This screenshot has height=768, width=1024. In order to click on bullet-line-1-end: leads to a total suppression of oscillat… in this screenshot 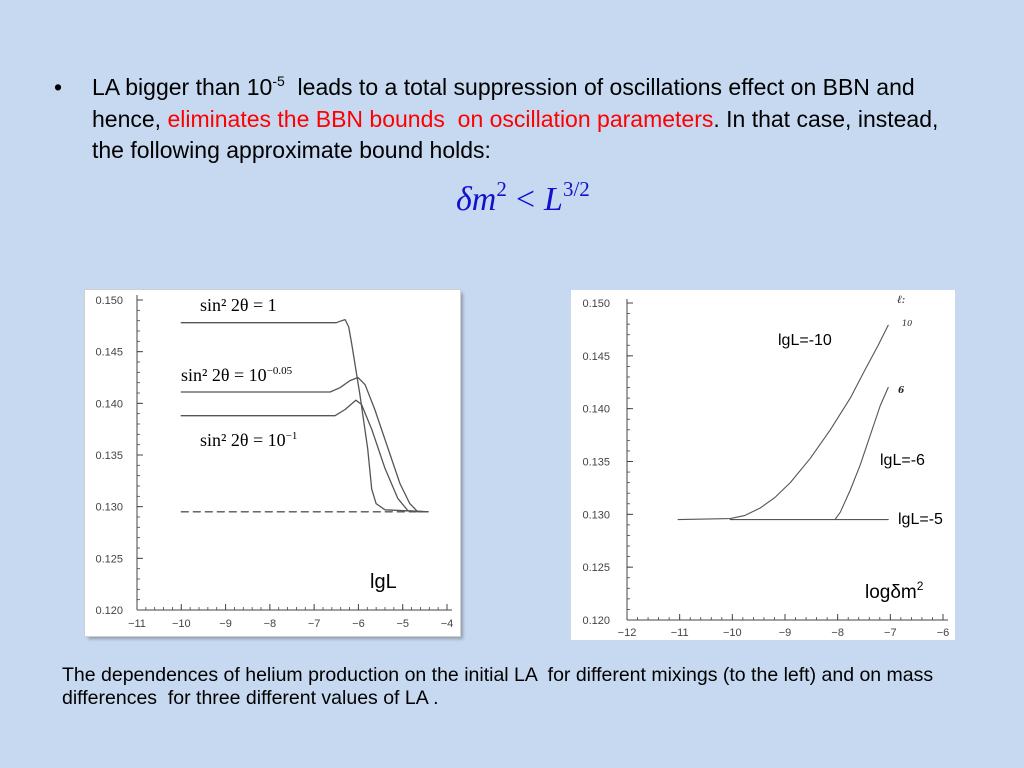, I will do `click(599, 87)`.